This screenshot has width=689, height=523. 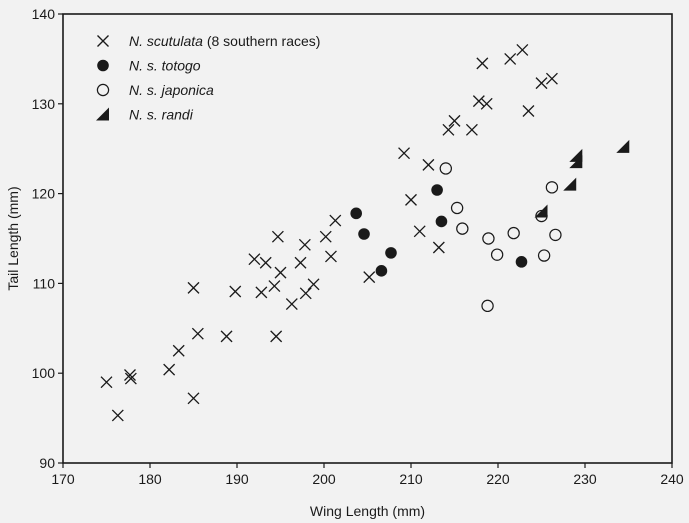 What do you see at coordinates (498, 479) in the screenshot?
I see `x-tick-label: 220` at bounding box center [498, 479].